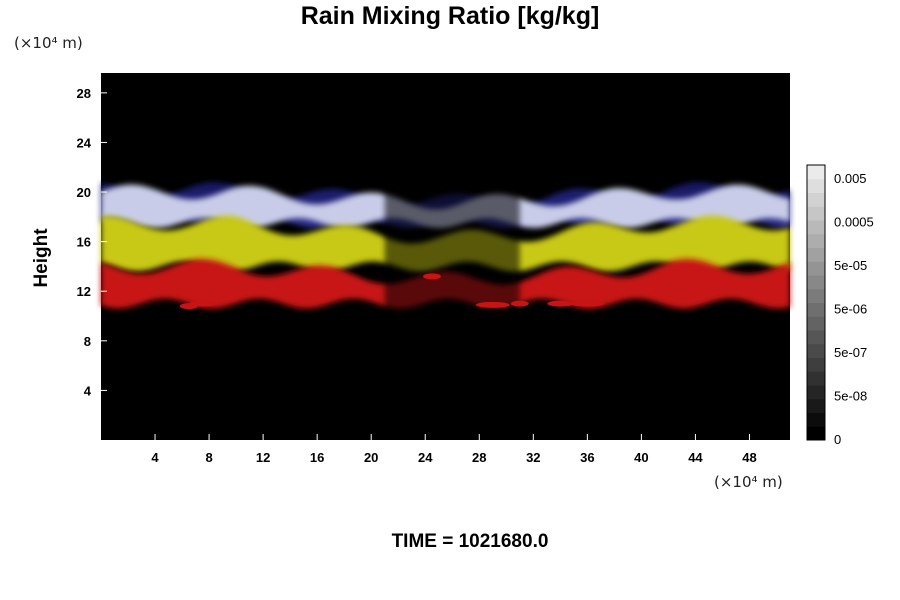 This screenshot has height=600, width=900. I want to click on colorbar-label: 5e-08, so click(850, 396).